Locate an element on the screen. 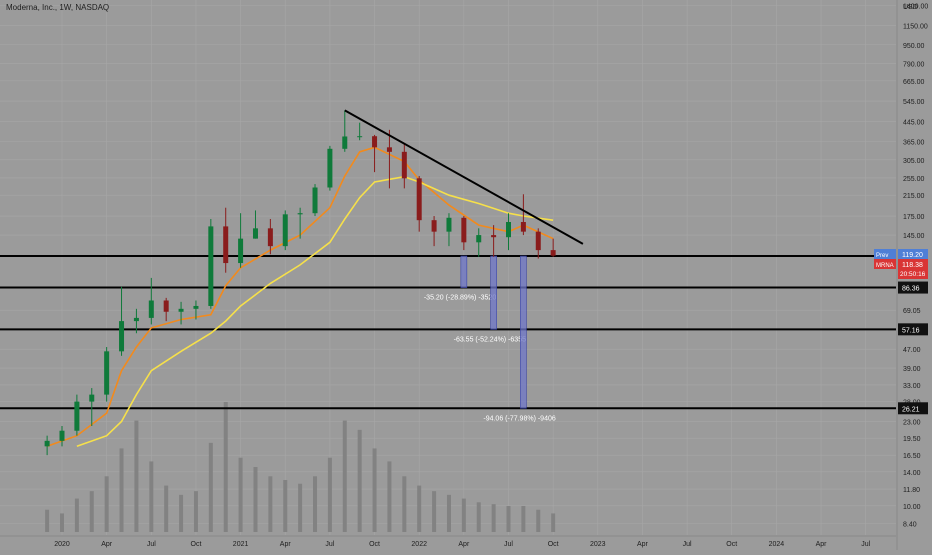 This screenshot has height=555, width=932. level-price-label: 26.21 is located at coordinates (911, 409).